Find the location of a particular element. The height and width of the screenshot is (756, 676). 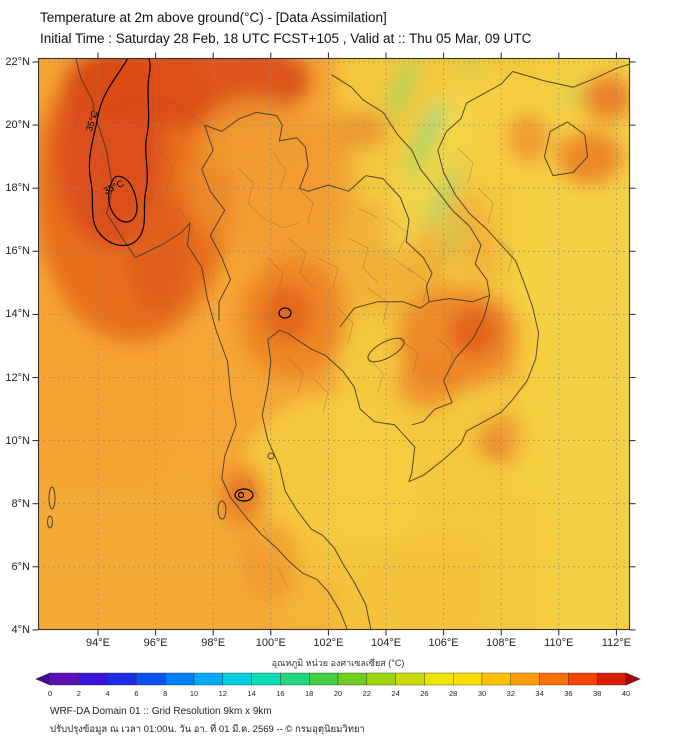

y-tick-label: 10°N is located at coordinates (17, 440).